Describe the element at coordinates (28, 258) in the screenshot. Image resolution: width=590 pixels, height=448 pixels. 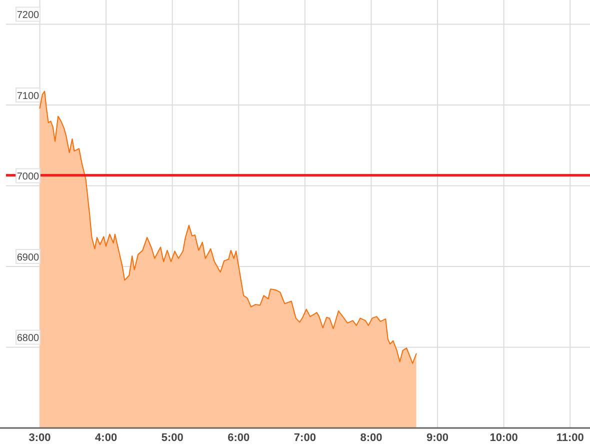
I see `y-tick-label: 6900` at that location.